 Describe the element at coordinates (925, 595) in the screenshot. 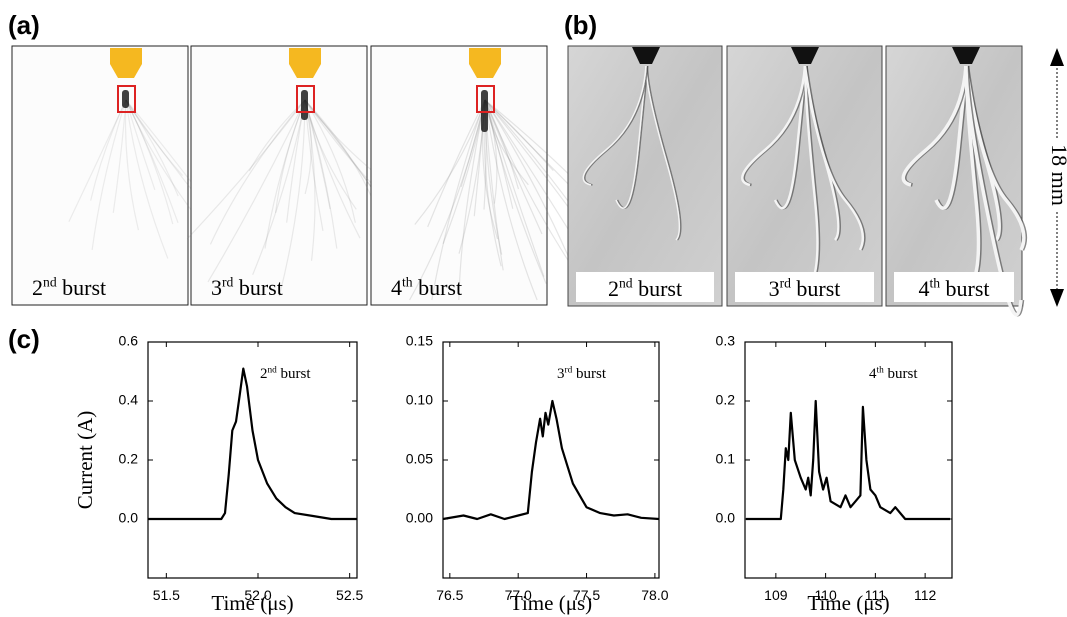

I see `x-tick-label: 112` at that location.